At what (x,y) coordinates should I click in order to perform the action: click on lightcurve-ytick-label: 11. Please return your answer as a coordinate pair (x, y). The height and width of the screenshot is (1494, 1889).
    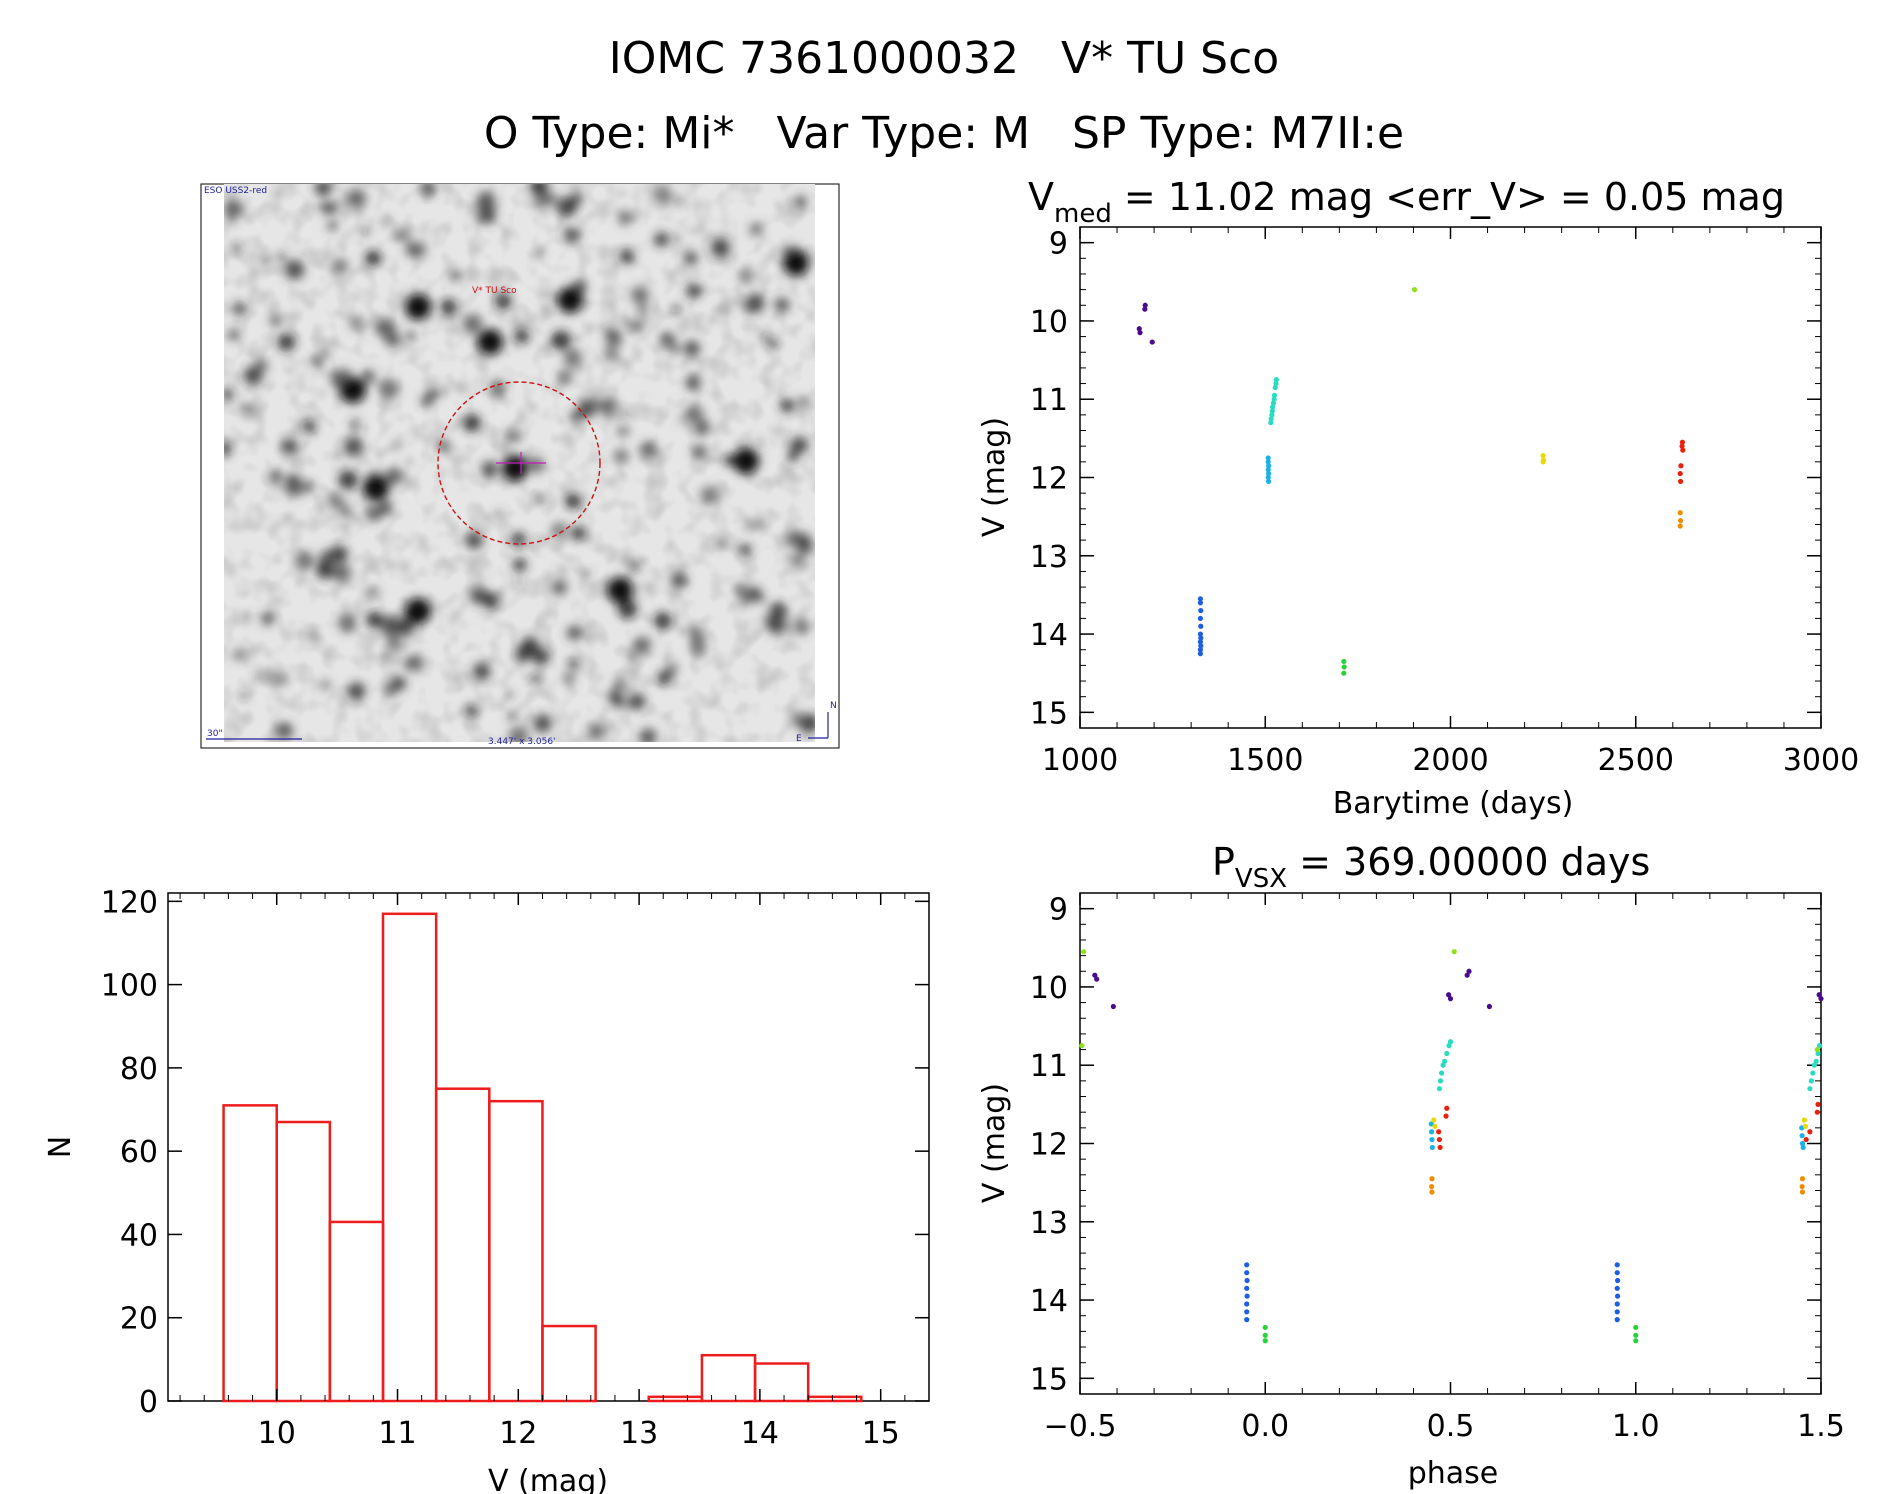
    Looking at the image, I should click on (1049, 400).